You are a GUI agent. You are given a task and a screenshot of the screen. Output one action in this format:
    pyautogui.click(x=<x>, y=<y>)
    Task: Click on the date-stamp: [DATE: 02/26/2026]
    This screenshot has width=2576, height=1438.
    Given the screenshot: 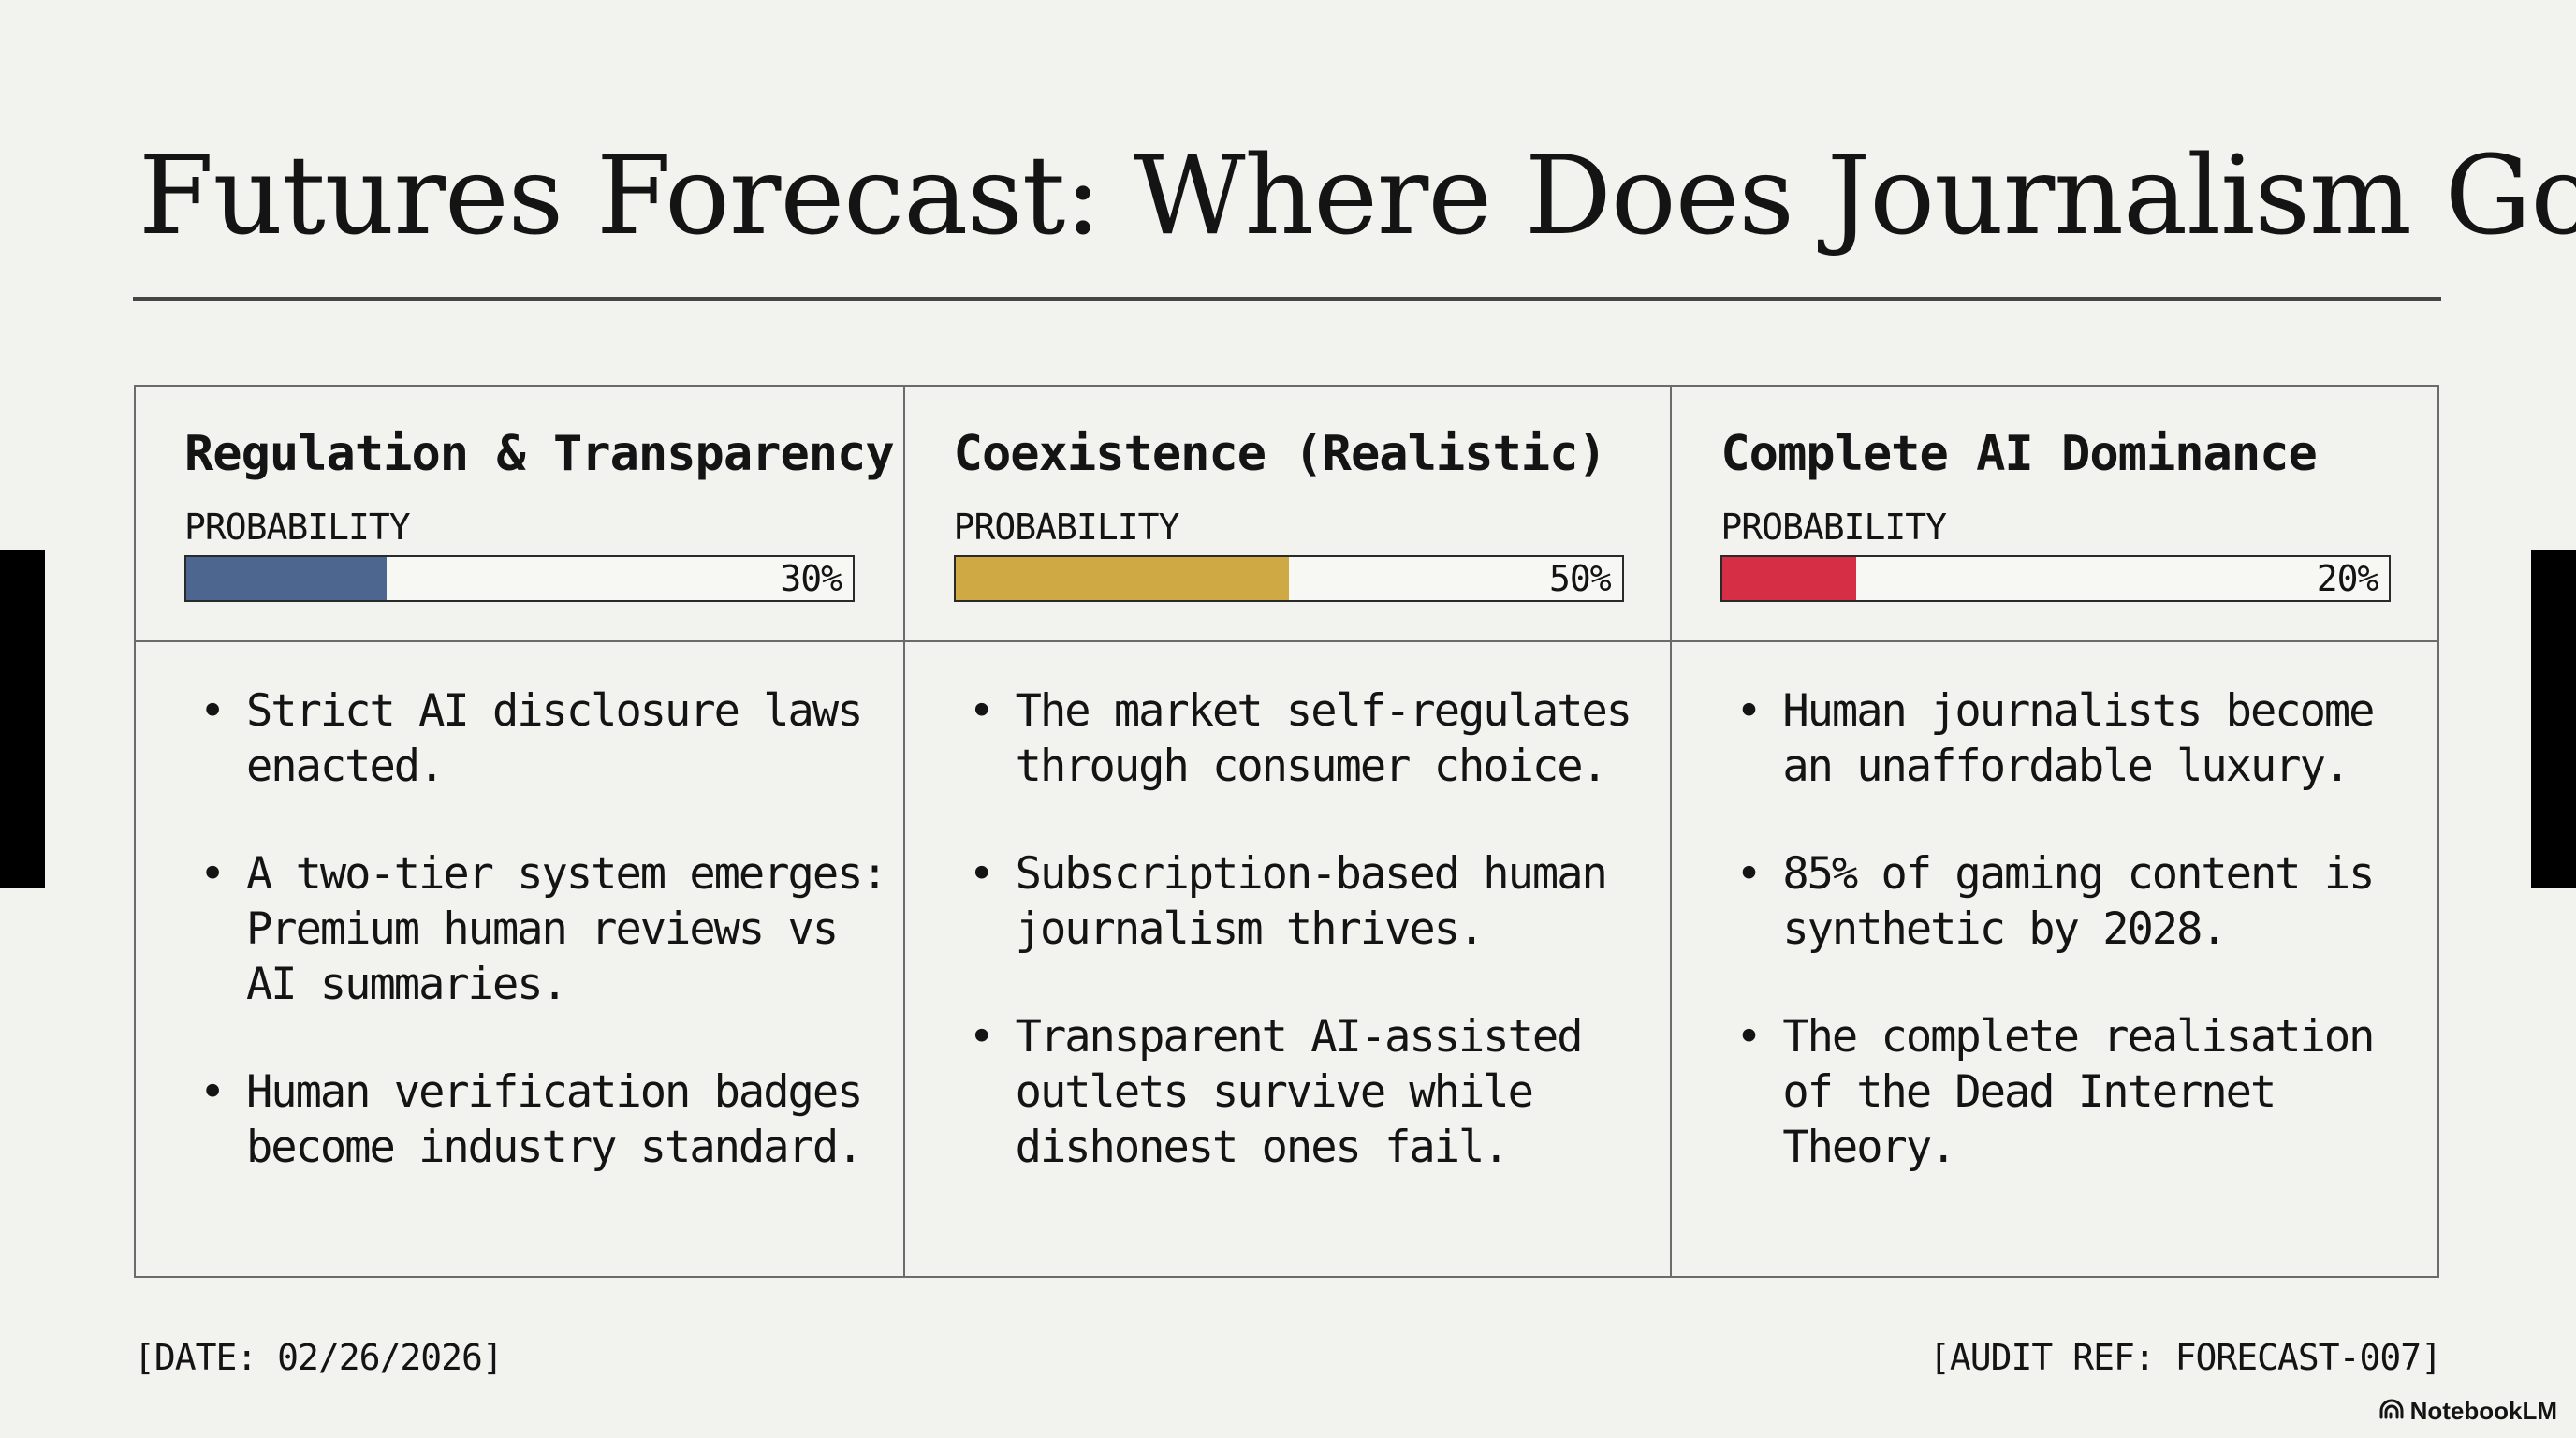 What is the action you would take?
    pyautogui.click(x=319, y=1357)
    